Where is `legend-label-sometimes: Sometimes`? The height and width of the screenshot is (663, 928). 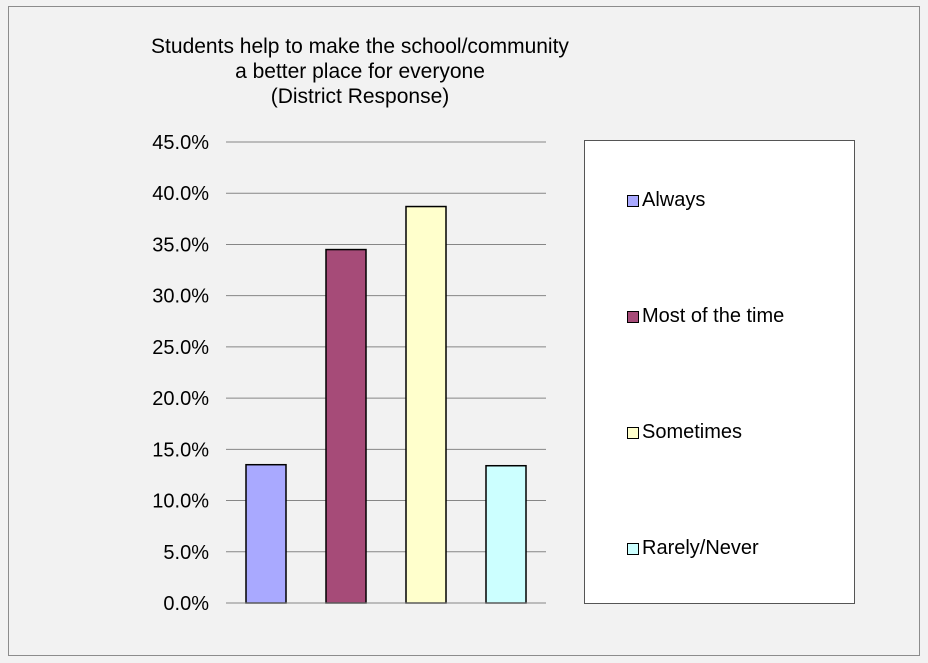 legend-label-sometimes: Sometimes is located at coordinates (692, 432).